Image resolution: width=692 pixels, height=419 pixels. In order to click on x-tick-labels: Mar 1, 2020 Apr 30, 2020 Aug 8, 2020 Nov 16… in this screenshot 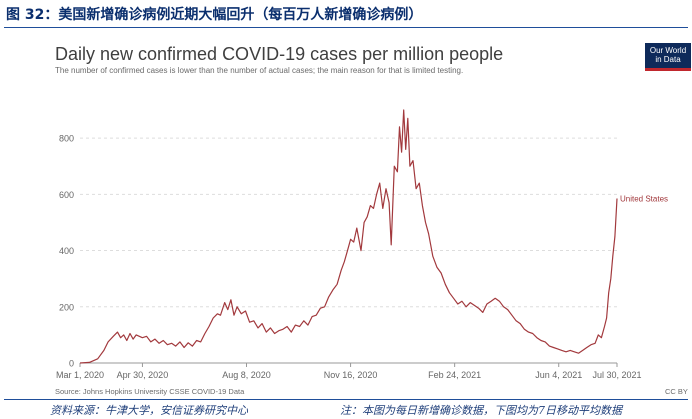, I will do `click(349, 371)`.